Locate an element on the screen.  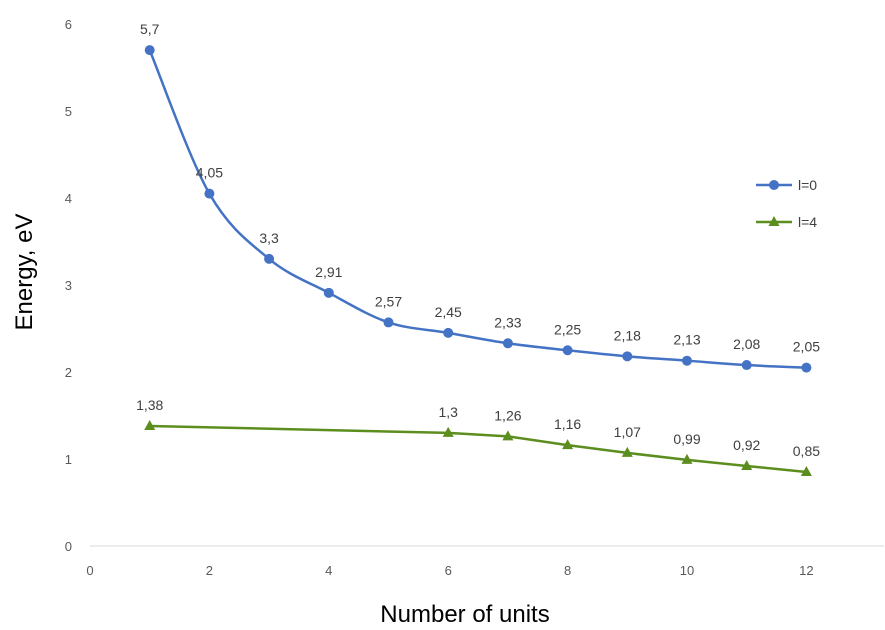
x-tick-label: 10 is located at coordinates (687, 570).